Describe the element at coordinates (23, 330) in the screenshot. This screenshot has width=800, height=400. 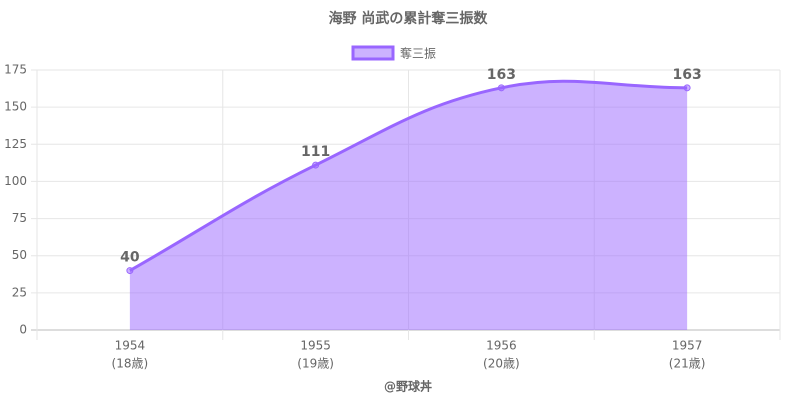
I see `y-tick-label: 0` at that location.